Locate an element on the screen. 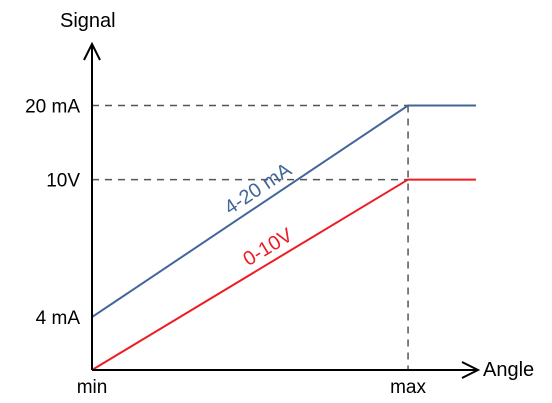 The image size is (552, 403). x-tick-label-1: max is located at coordinates (408, 387).